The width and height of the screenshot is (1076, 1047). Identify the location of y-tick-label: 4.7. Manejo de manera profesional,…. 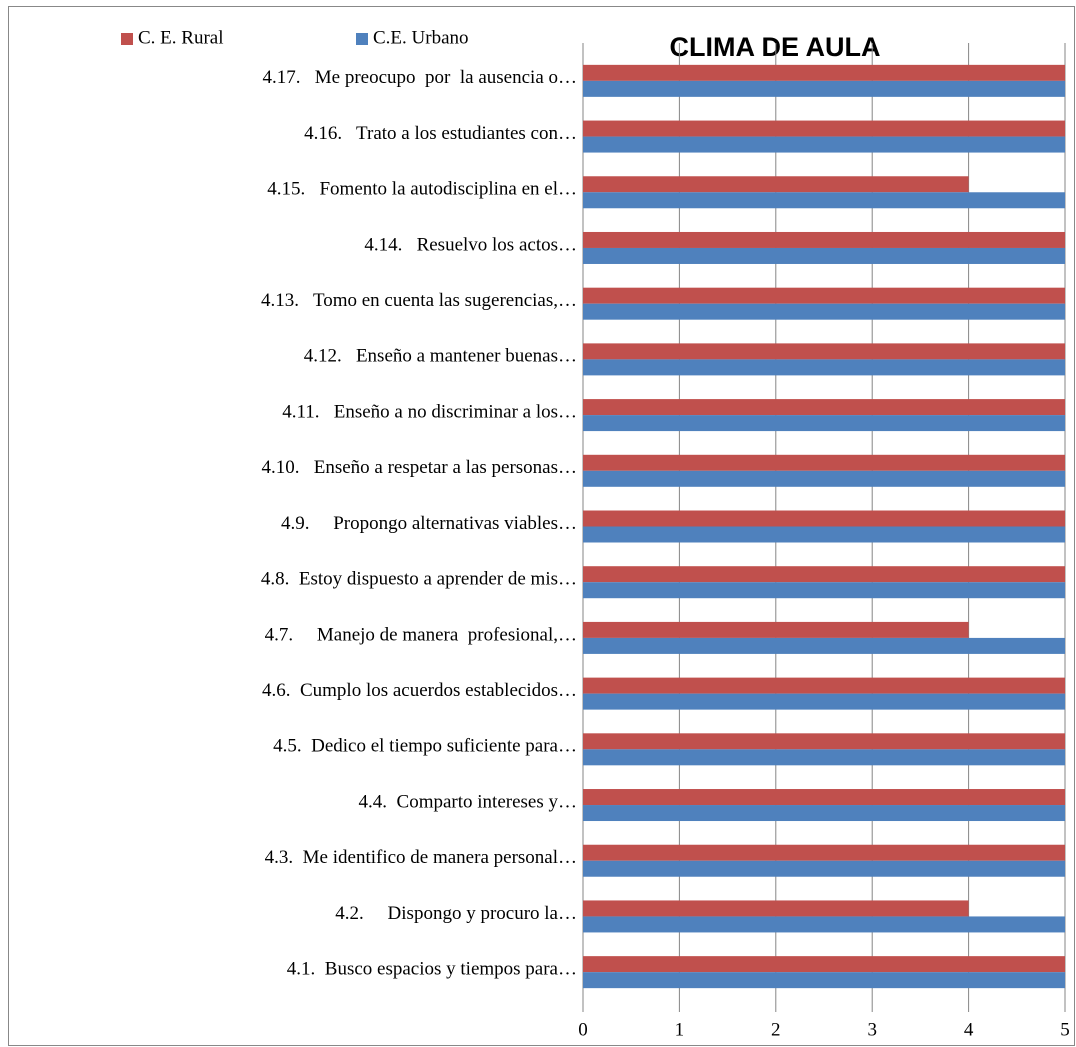
(421, 634).